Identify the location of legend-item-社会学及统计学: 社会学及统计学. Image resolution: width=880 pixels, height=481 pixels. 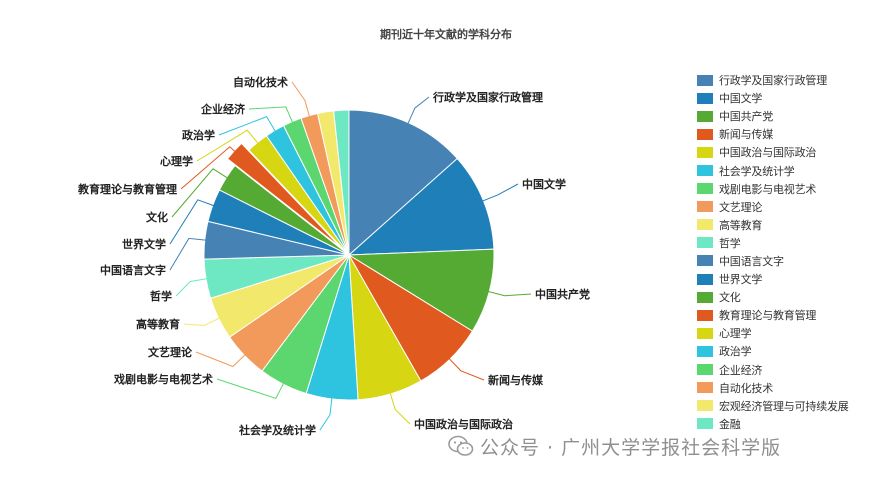
(787, 170).